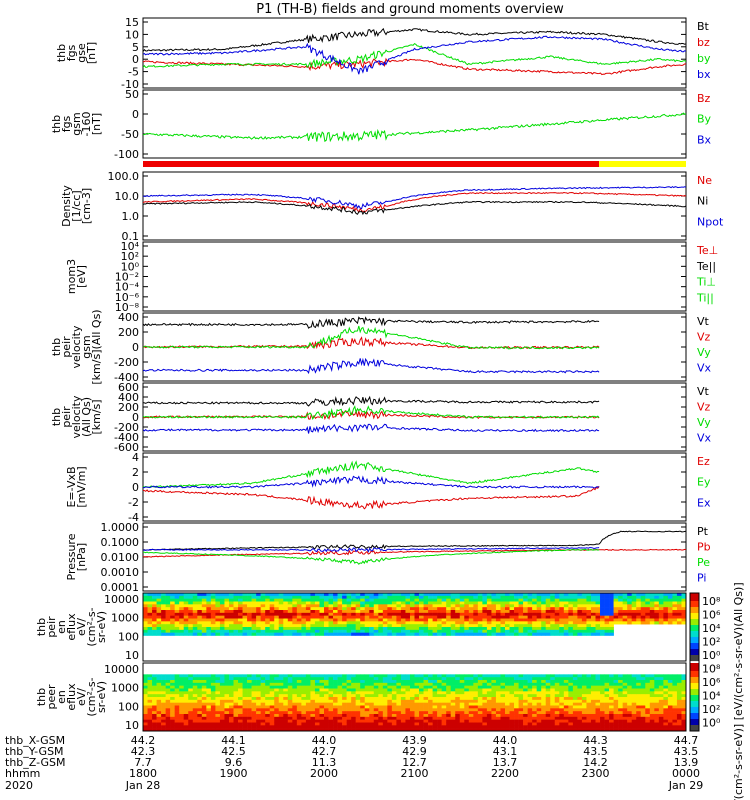 The width and height of the screenshot is (750, 800). Describe the element at coordinates (71, 276) in the screenshot. I see `y-axis-label-line: mom3` at that location.